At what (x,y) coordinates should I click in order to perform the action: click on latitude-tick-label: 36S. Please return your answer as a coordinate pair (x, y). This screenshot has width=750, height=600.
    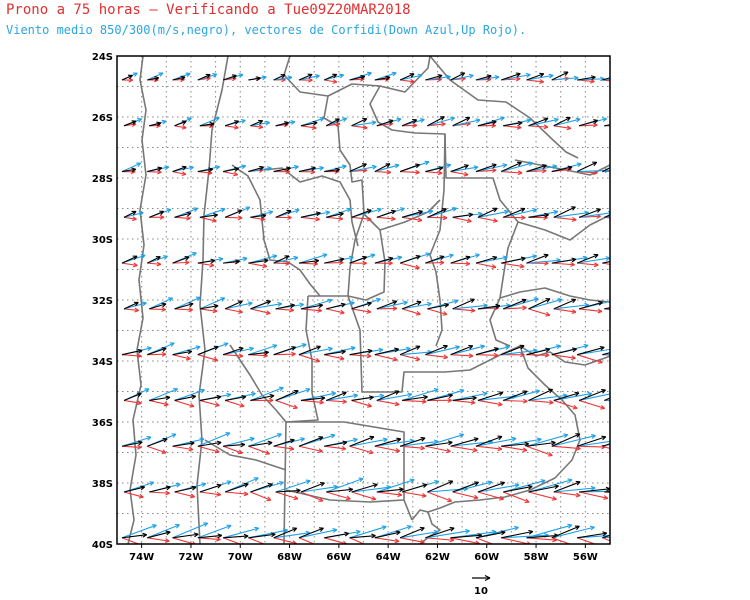
    Looking at the image, I should click on (102, 423).